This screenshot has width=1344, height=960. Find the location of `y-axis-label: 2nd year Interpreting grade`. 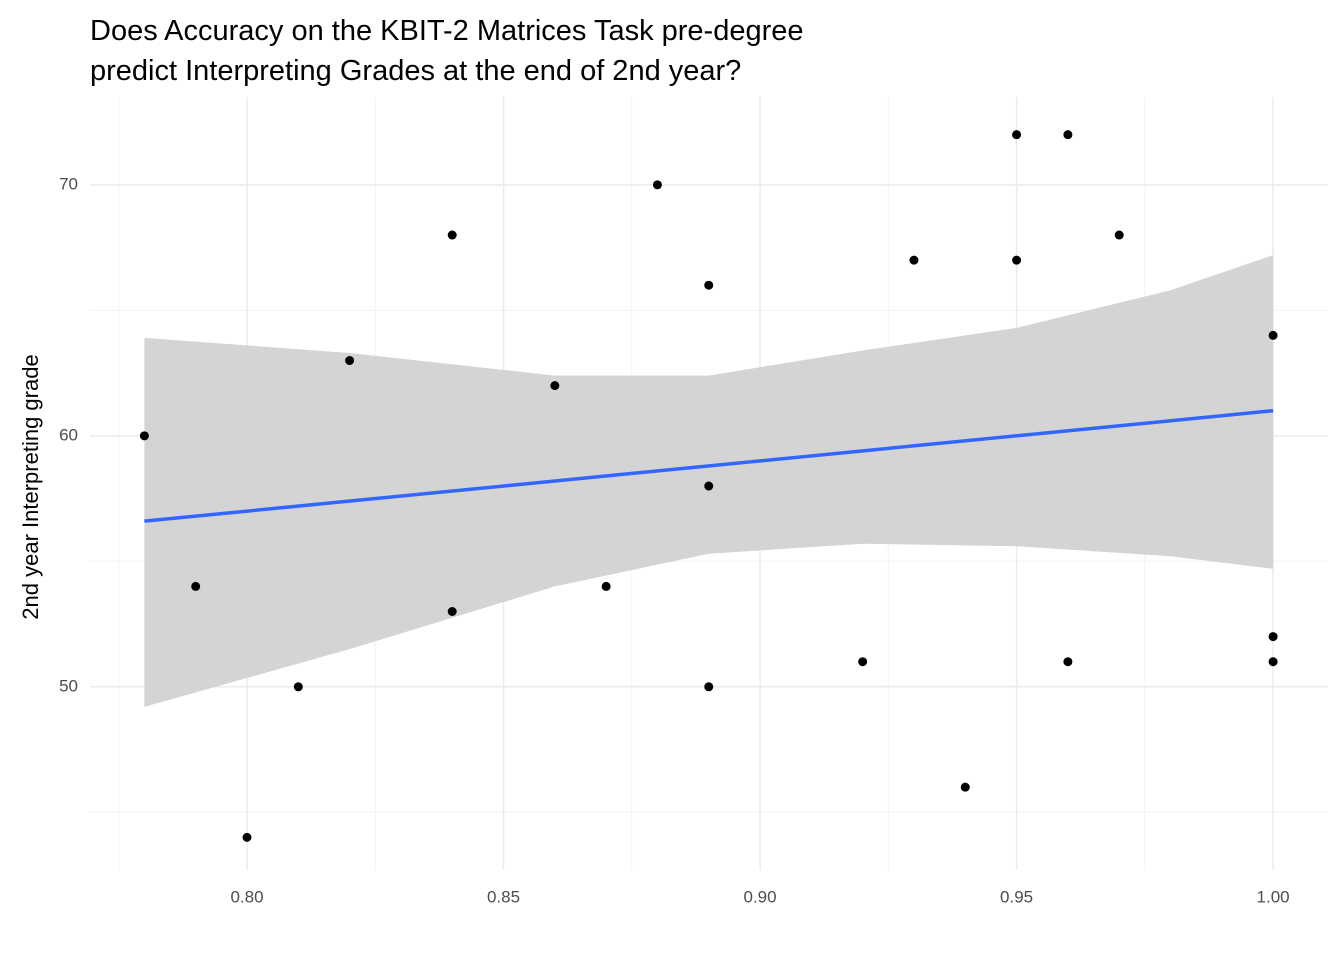

y-axis-label: 2nd year Interpreting grade is located at coordinates (30, 486).